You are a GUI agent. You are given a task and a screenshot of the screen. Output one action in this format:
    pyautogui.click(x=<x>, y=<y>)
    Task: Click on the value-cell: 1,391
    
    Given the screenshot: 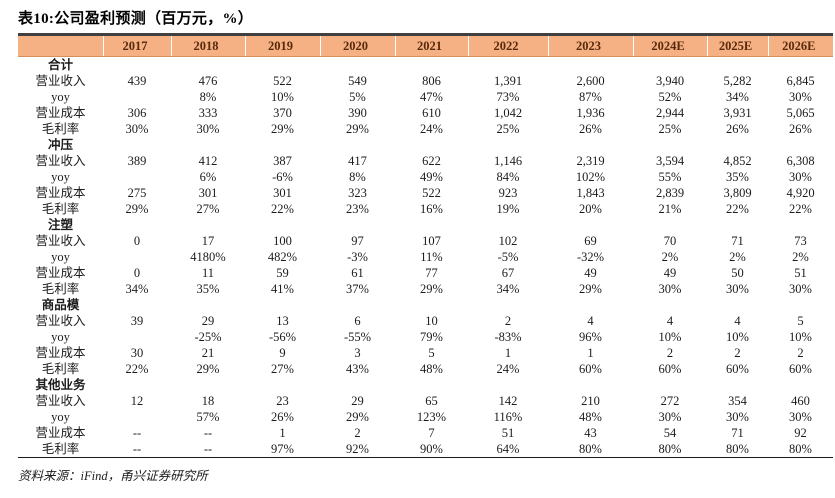 What is the action you would take?
    pyautogui.click(x=508, y=81)
    